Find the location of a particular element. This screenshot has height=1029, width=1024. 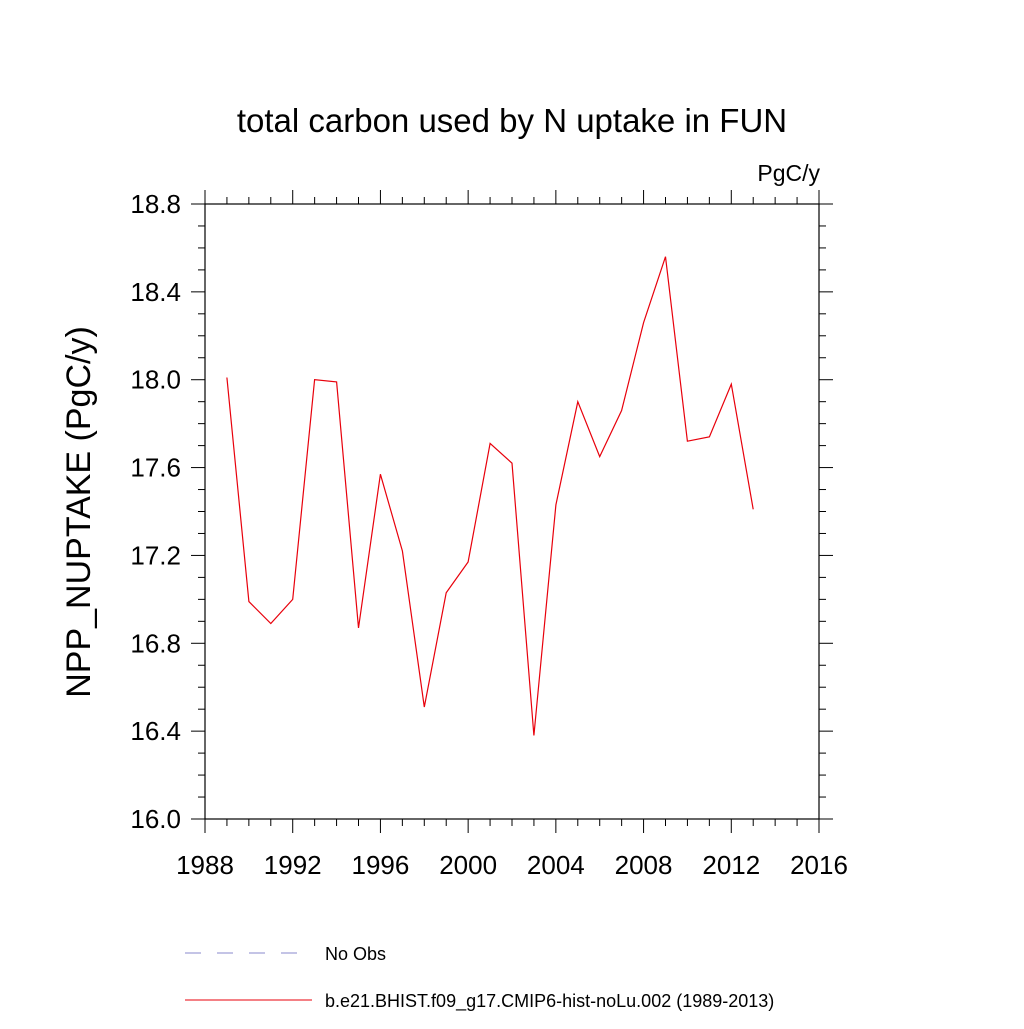

x-tick-label: 1992 is located at coordinates (293, 865).